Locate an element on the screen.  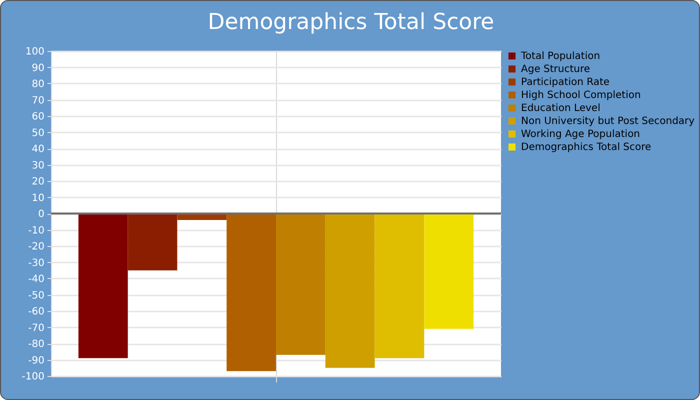
y-tick-label: 100 is located at coordinates (34, 52).